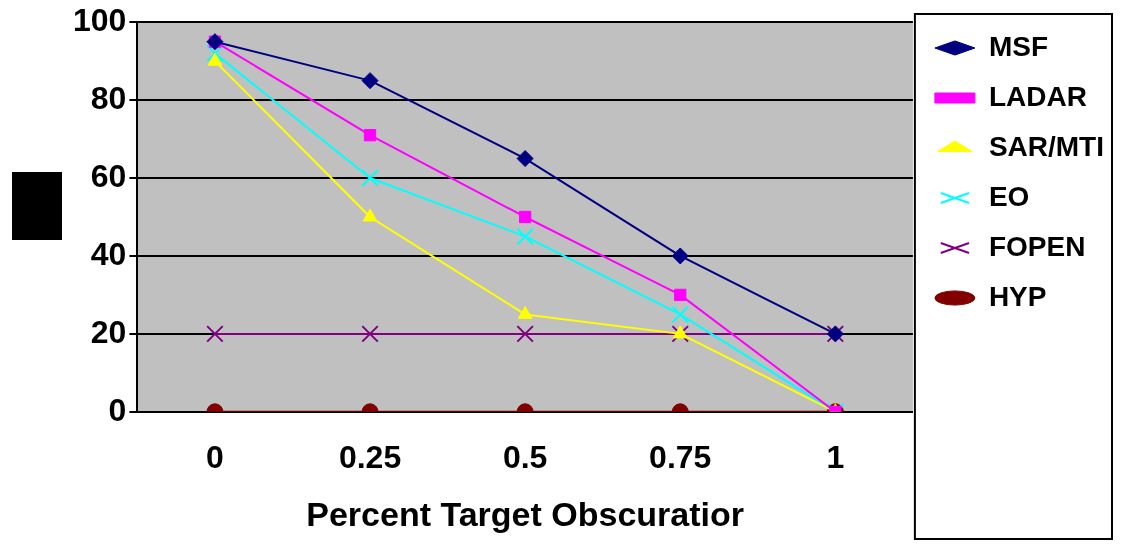 The height and width of the screenshot is (545, 1122). I want to click on legend-label: MSF, so click(1018, 46).